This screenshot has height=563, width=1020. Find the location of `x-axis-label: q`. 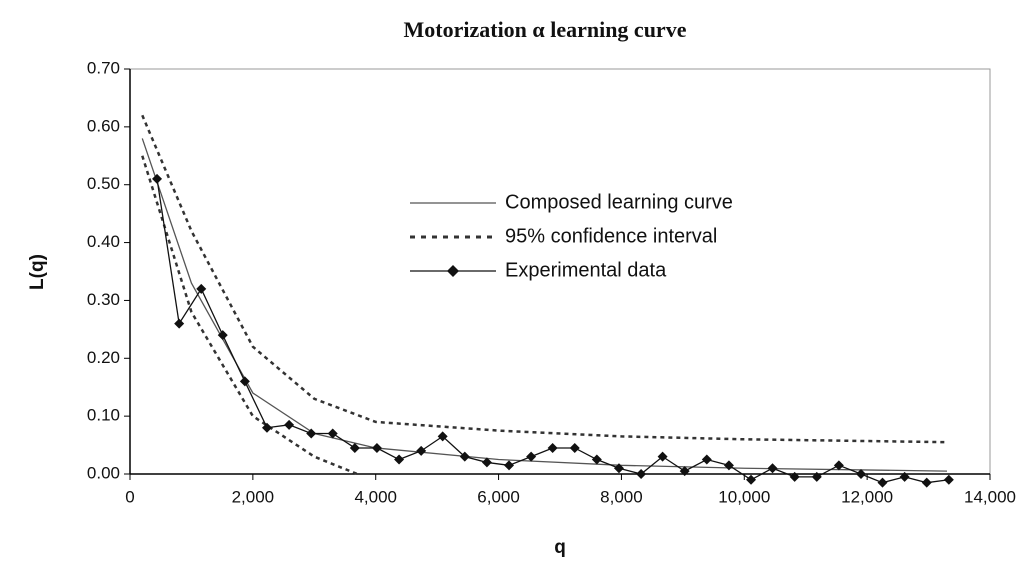

x-axis-label: q is located at coordinates (560, 547).